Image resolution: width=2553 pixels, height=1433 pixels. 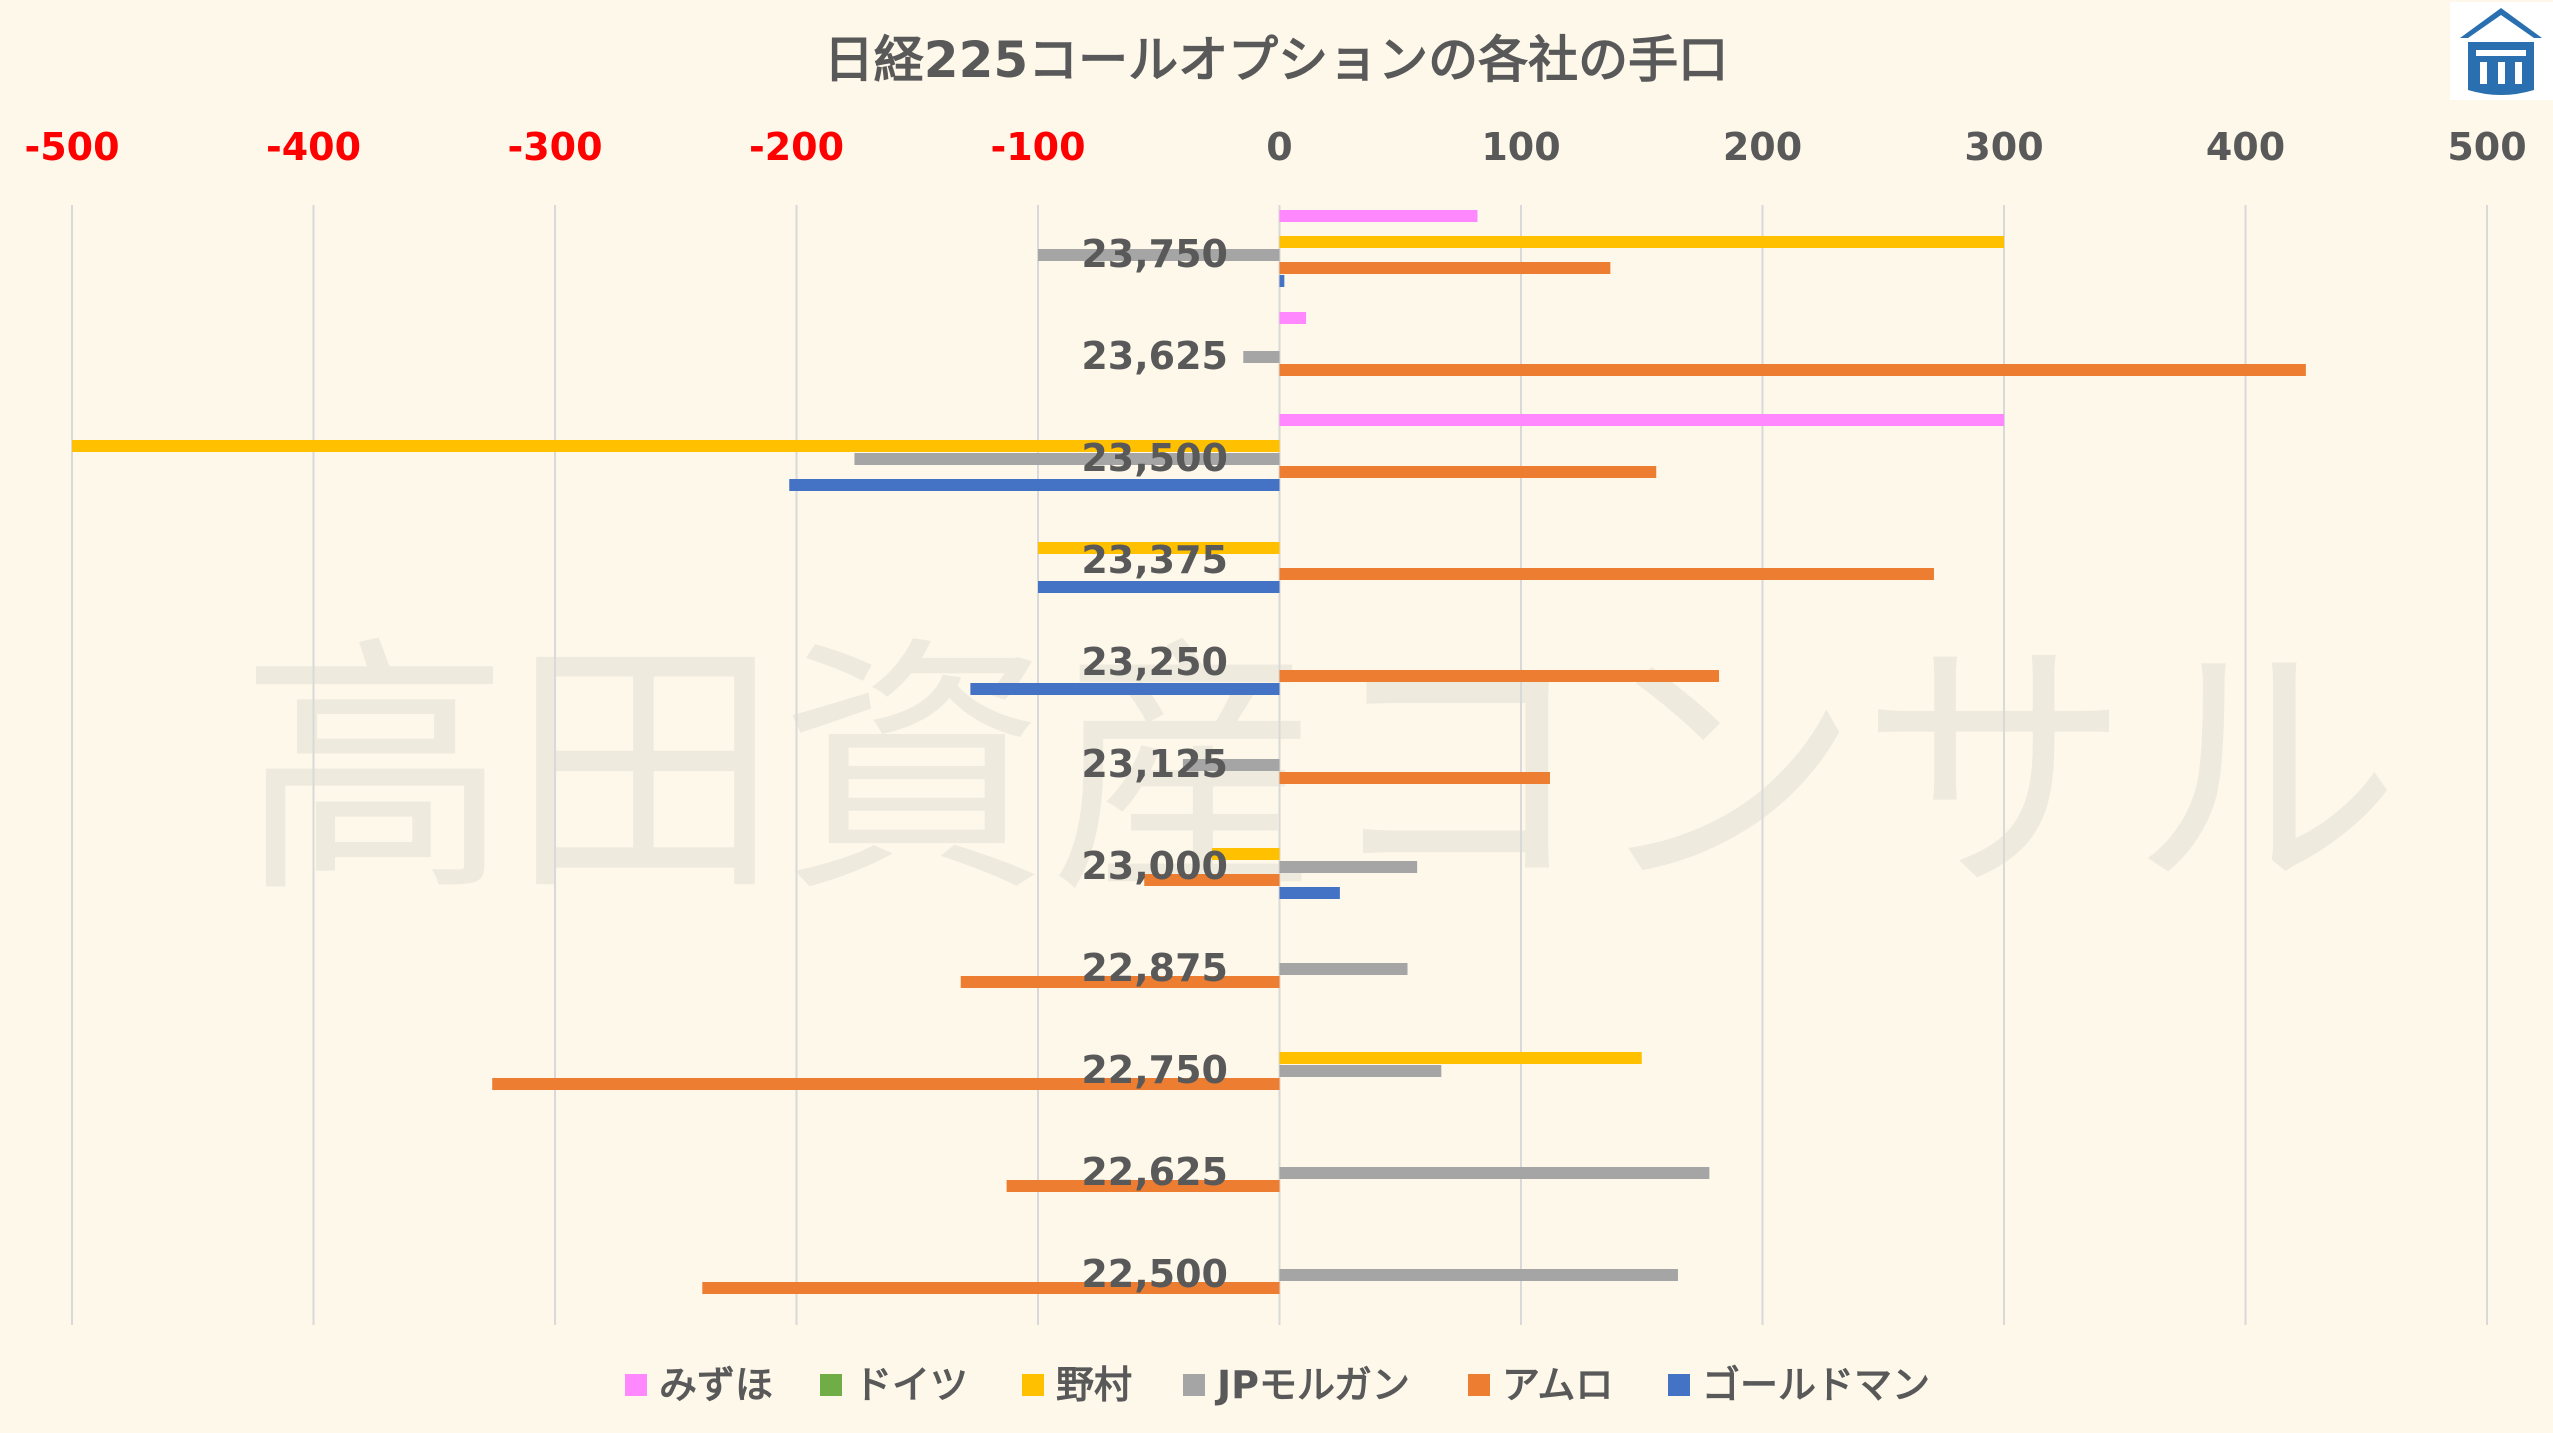 I want to click on bar-ゴールドマン-23,750, so click(x=1282, y=281).